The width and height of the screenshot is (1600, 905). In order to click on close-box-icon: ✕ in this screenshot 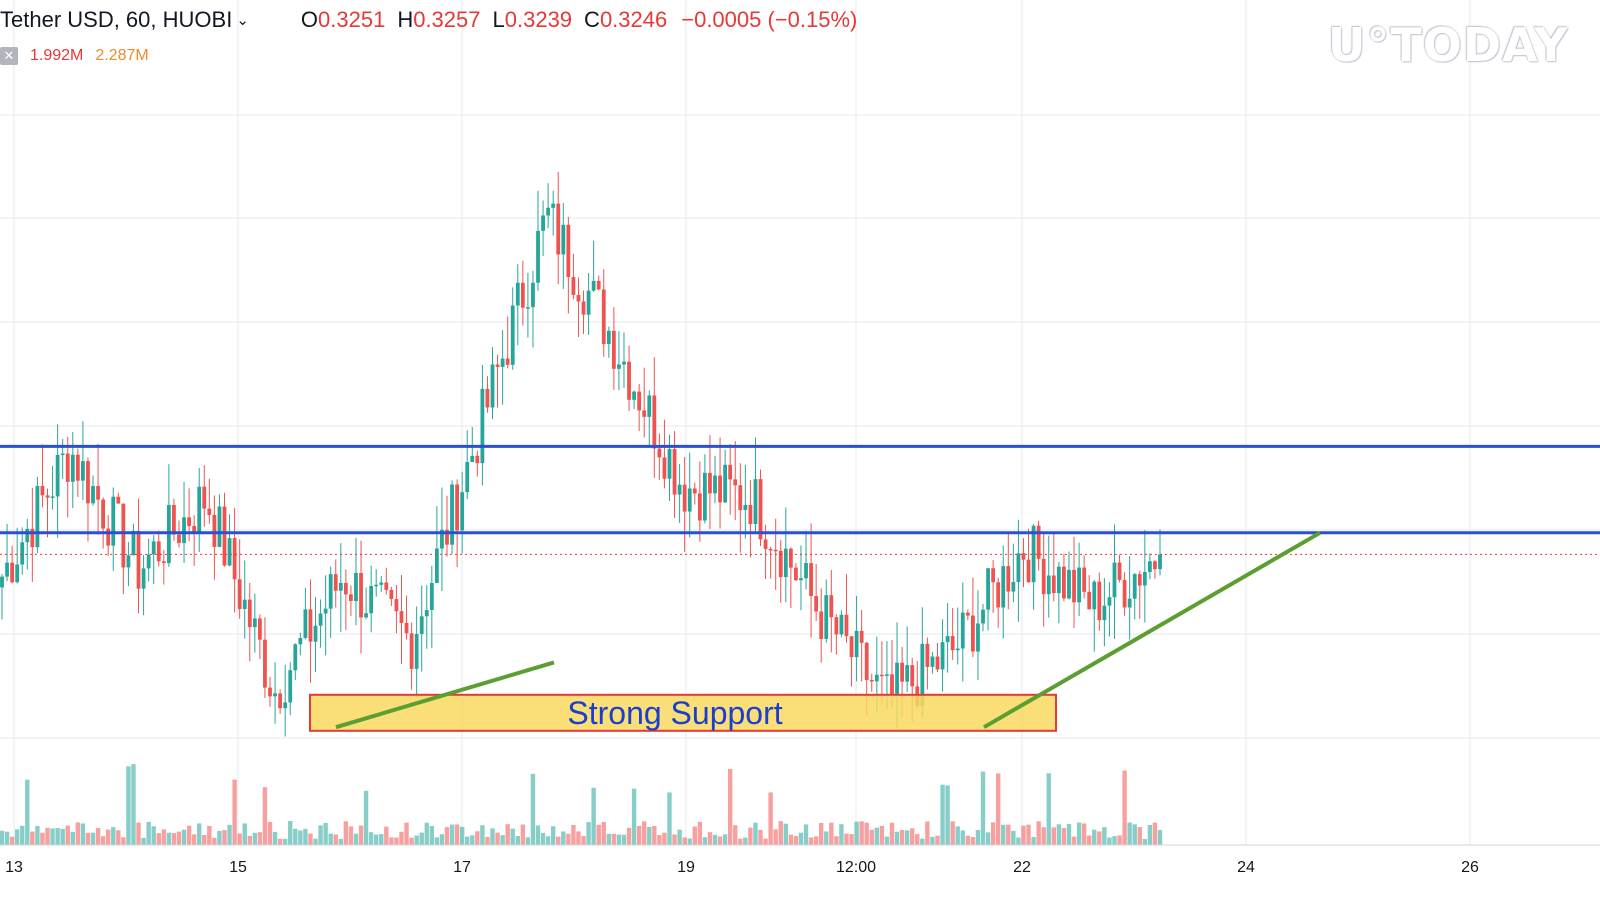, I will do `click(9, 56)`.